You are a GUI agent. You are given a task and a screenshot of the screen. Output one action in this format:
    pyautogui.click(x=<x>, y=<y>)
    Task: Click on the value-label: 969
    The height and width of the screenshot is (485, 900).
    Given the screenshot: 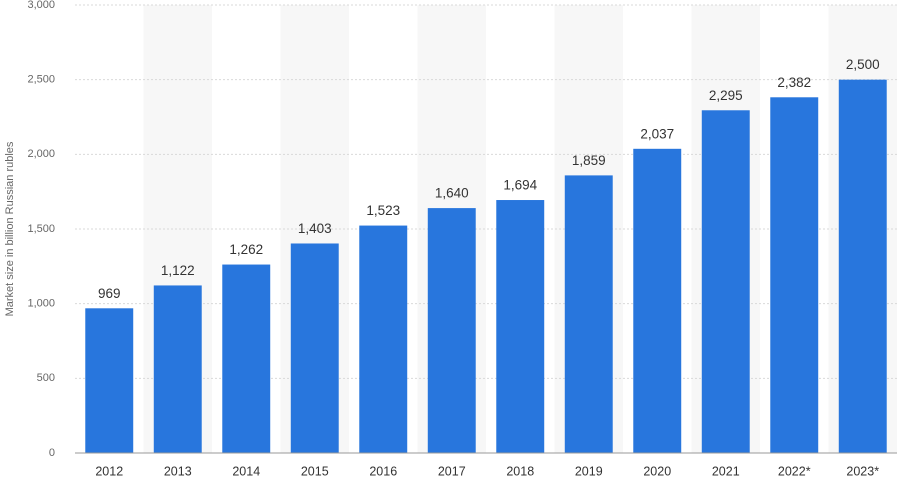 What is the action you would take?
    pyautogui.click(x=109, y=293)
    